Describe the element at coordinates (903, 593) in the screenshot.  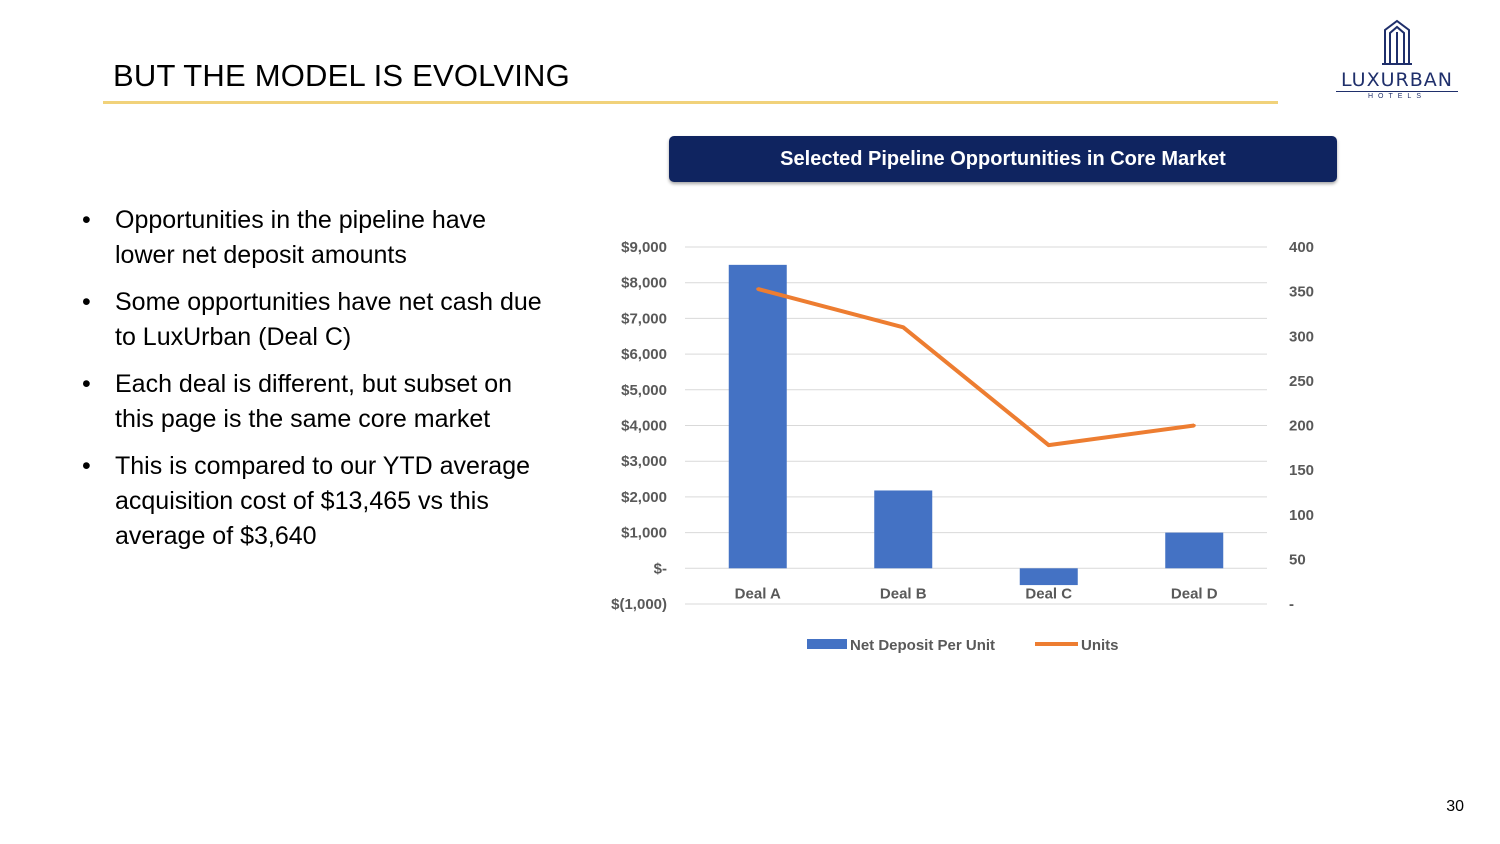
I see `x-tick-label: Deal B` at that location.